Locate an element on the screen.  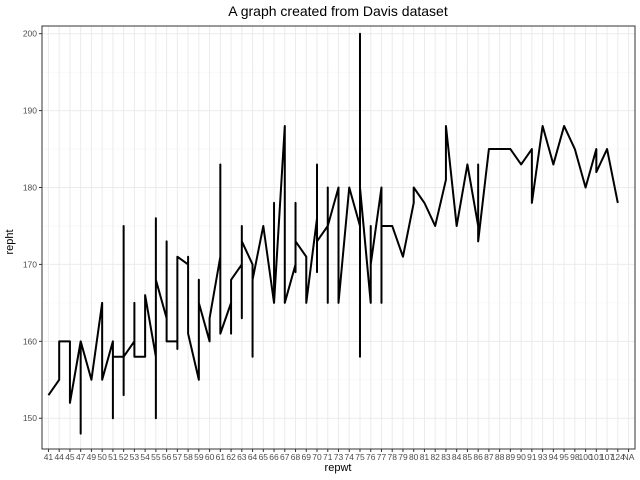
y-tick-label: 180 is located at coordinates (30, 188).